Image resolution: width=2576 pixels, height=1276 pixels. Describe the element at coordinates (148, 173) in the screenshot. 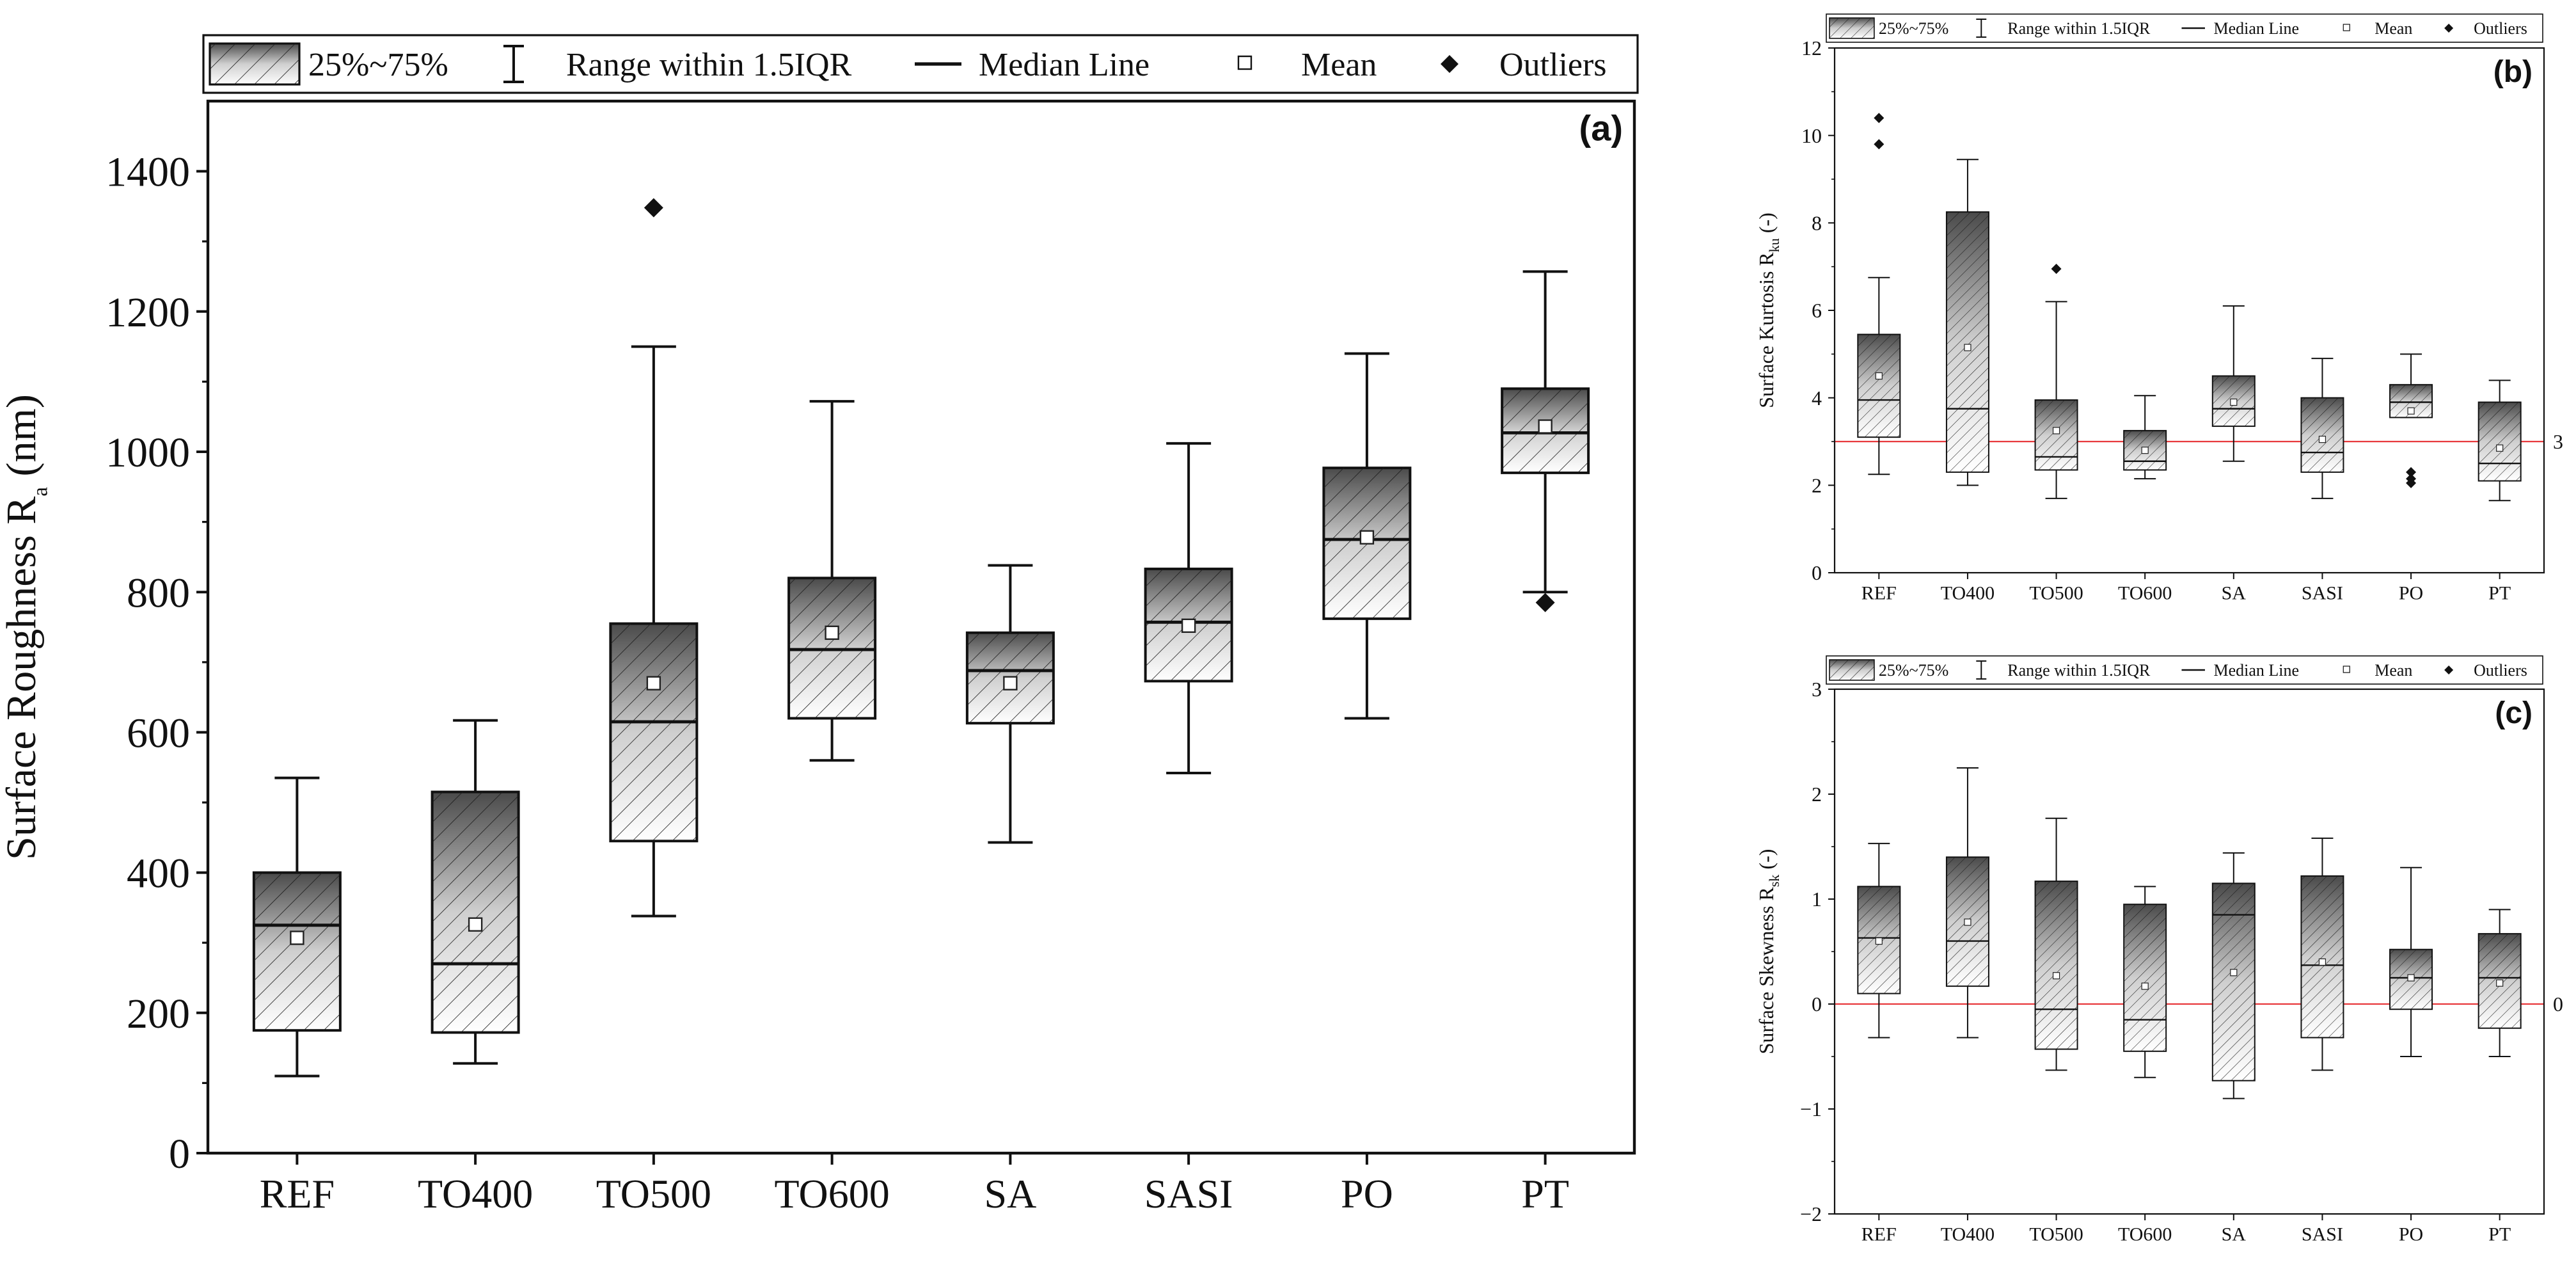

I see `y-tick-label: 1400` at that location.